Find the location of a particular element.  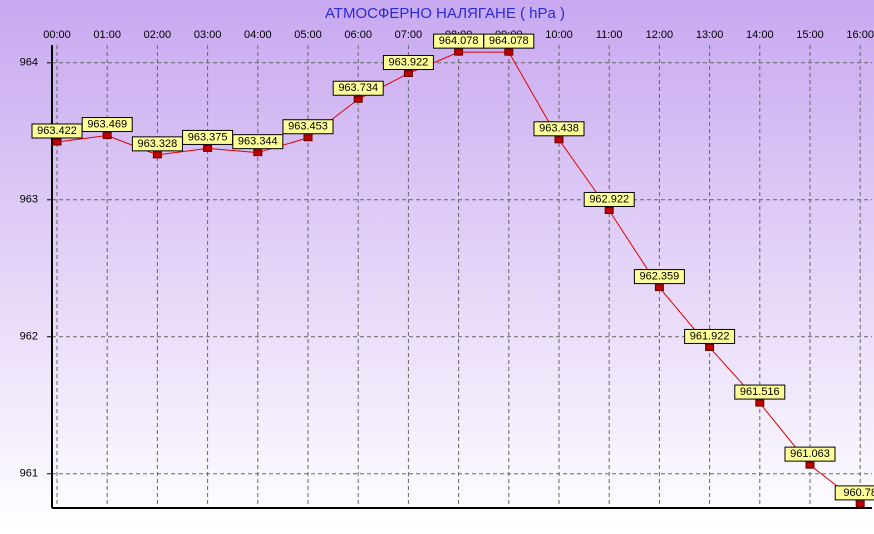

data-label: 962.922 is located at coordinates (609, 199).